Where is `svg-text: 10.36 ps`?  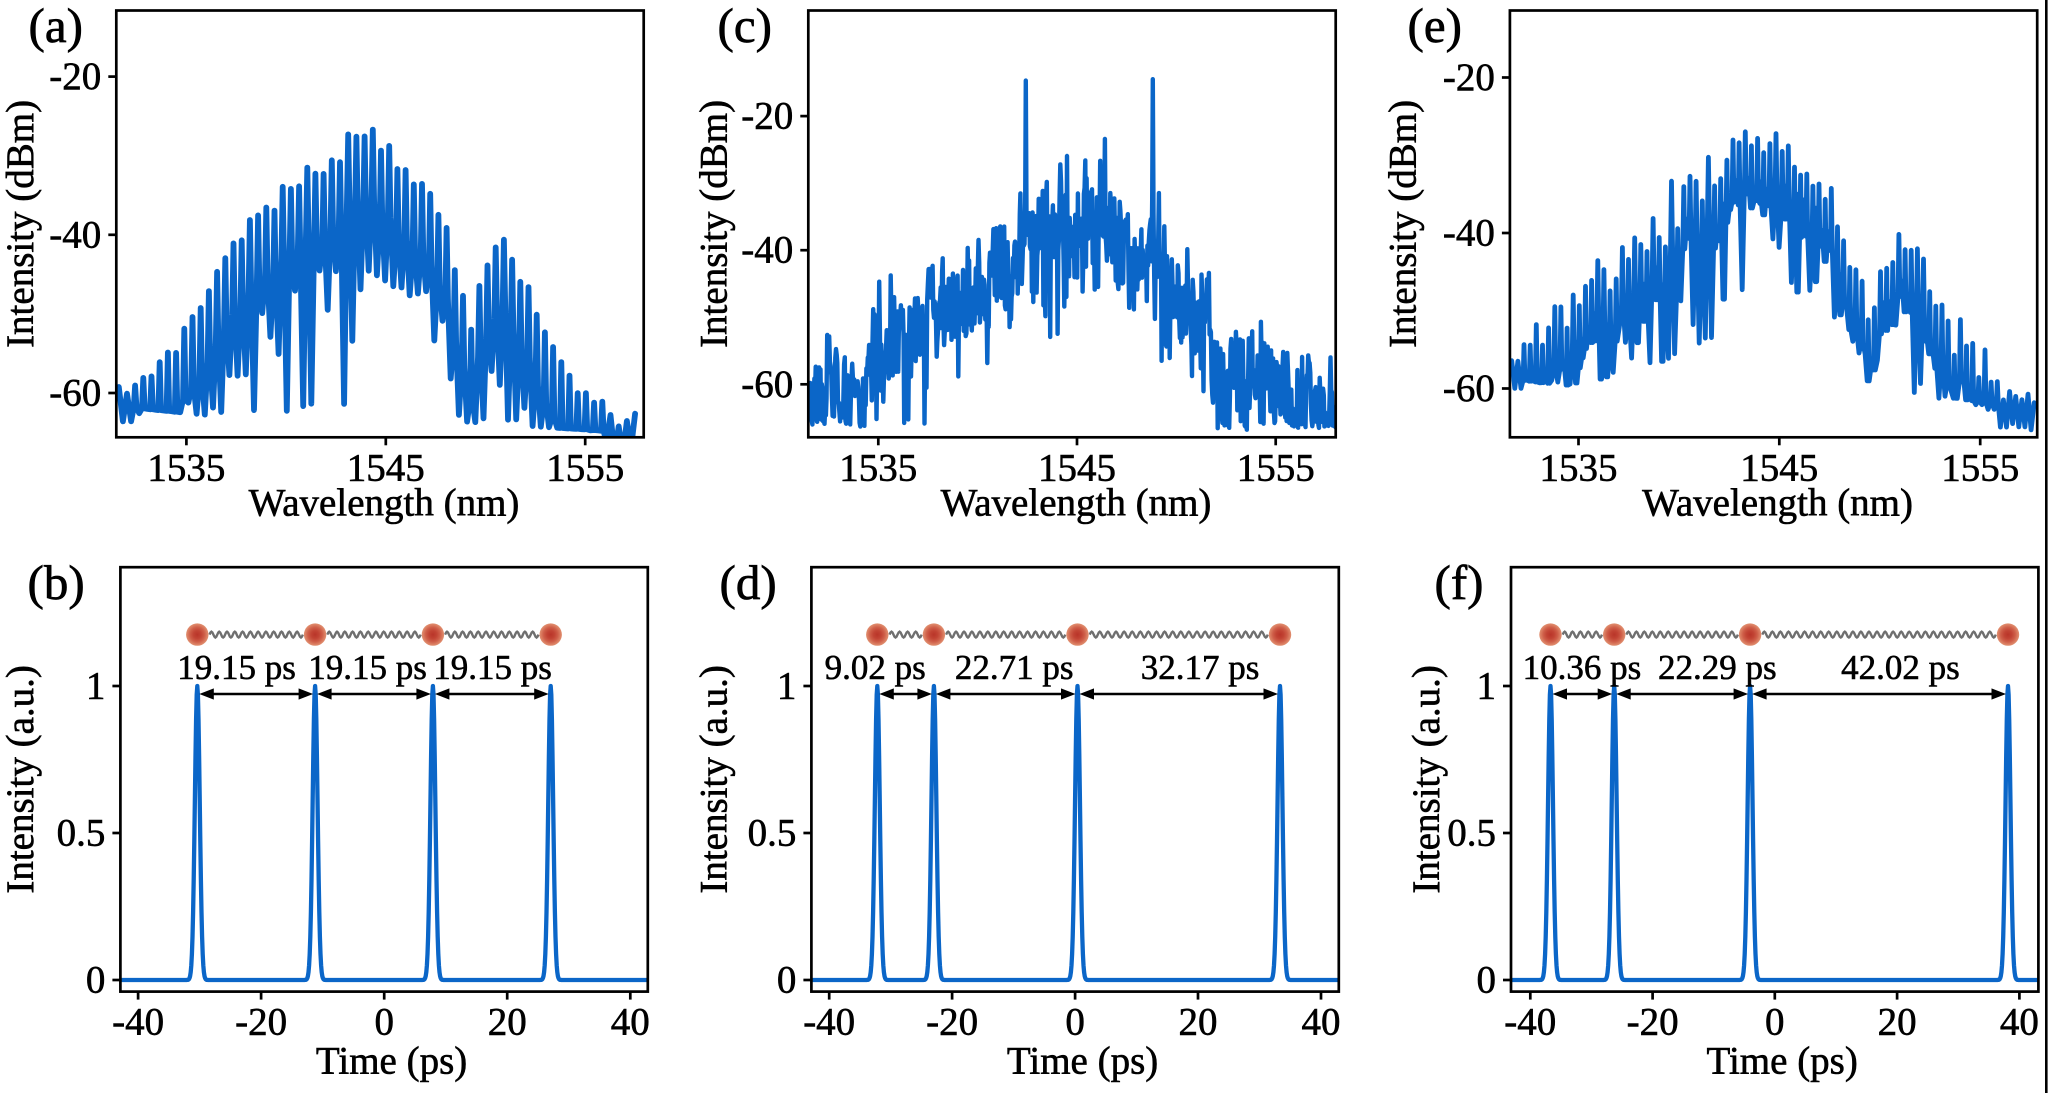 svg-text: 10.36 ps is located at coordinates (1582, 667).